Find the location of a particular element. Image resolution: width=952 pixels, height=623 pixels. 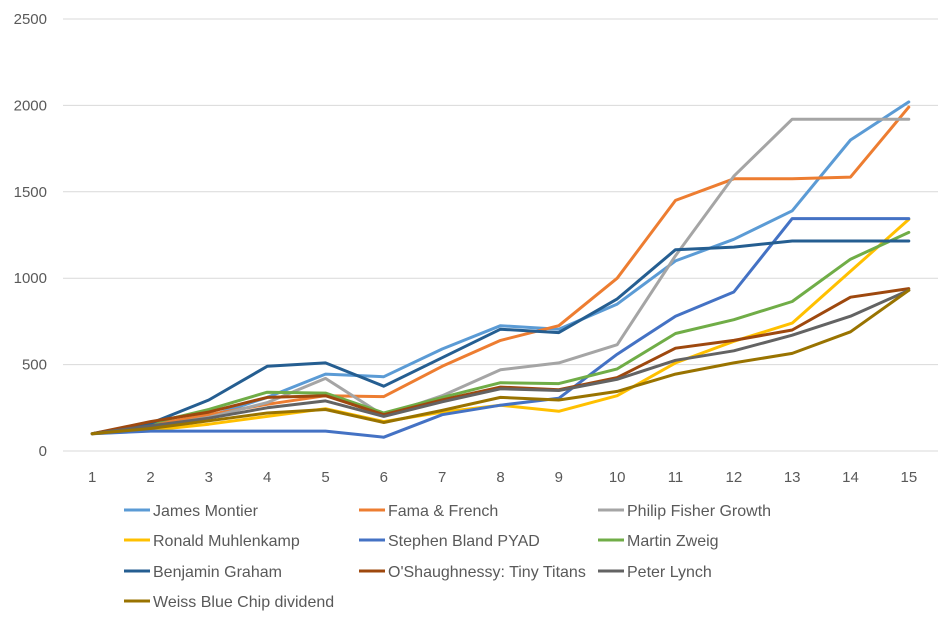

y-tick-label: 1000 is located at coordinates (30, 278).